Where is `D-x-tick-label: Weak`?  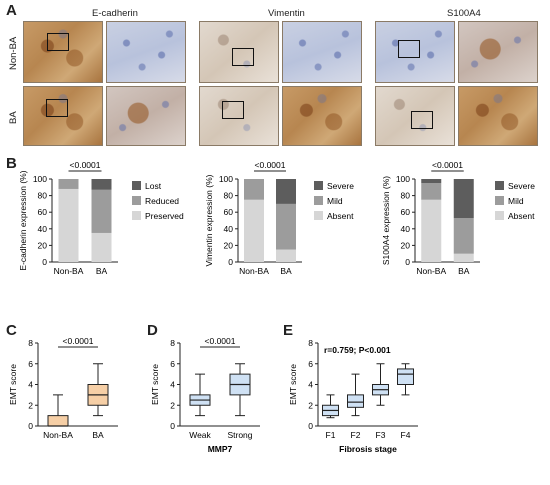 D-x-tick-label: Weak is located at coordinates (200, 435).